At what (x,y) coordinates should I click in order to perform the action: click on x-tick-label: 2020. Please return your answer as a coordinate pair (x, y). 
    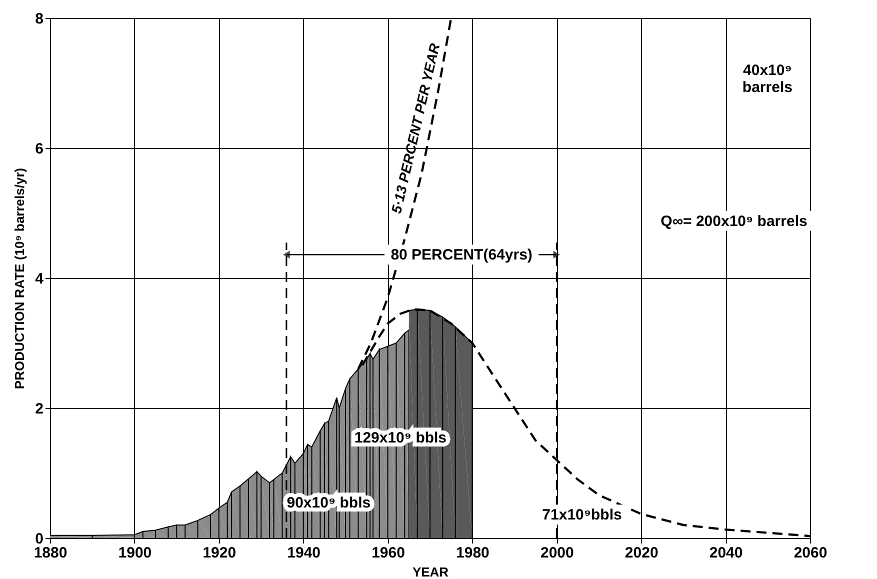
    Looking at the image, I should click on (641, 553).